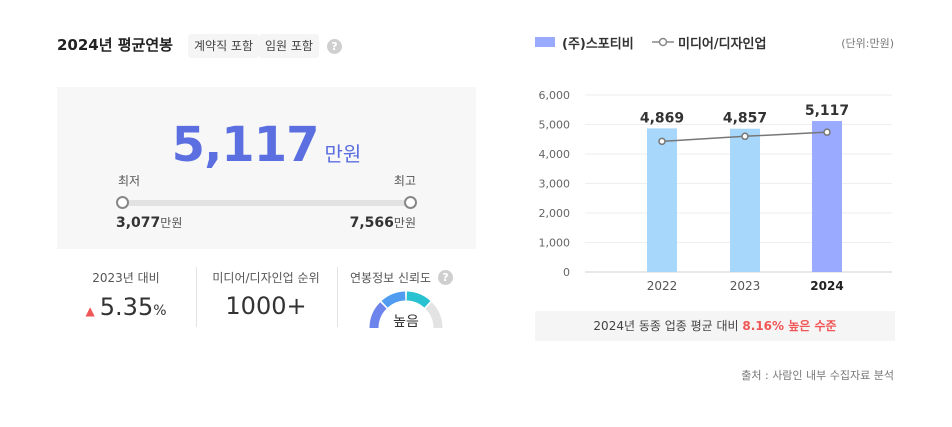 This screenshot has width=952, height=427. Describe the element at coordinates (827, 111) in the screenshot. I see `bar-value-label: 5,117` at that location.